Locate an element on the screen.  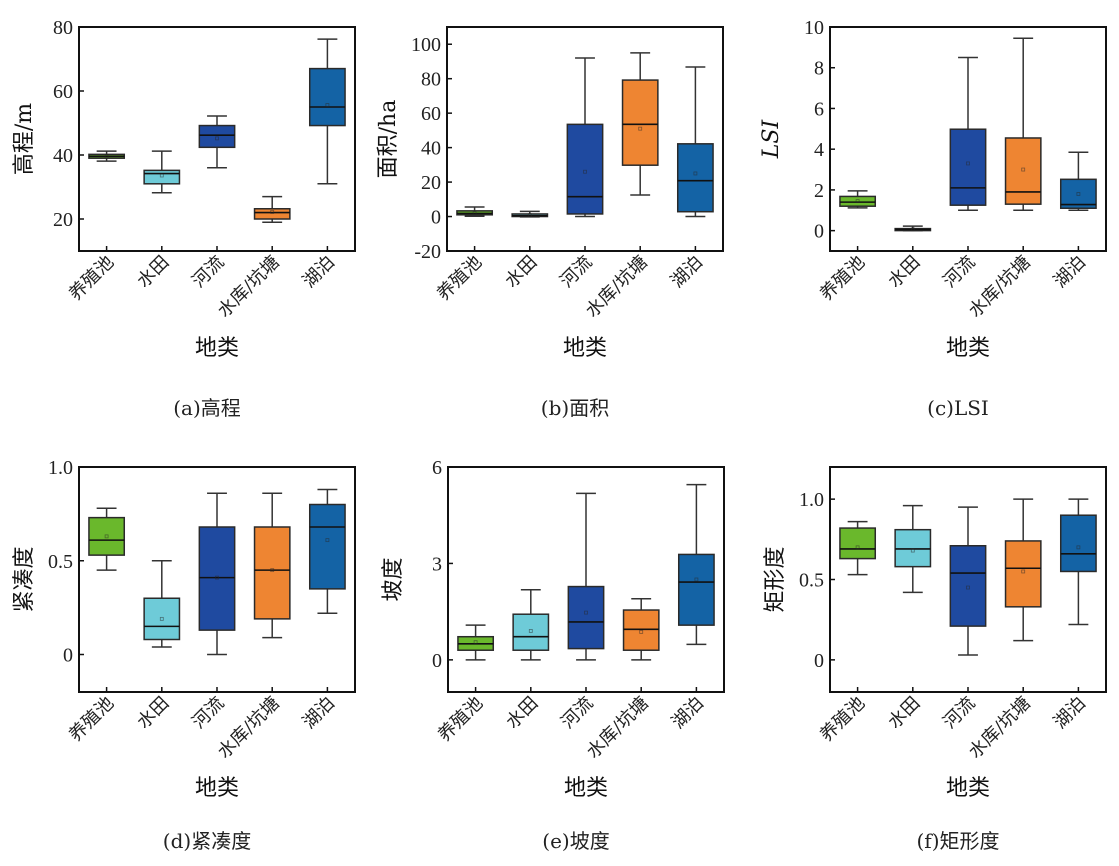
panel-caption: (e)坡度 is located at coordinates (575, 841).